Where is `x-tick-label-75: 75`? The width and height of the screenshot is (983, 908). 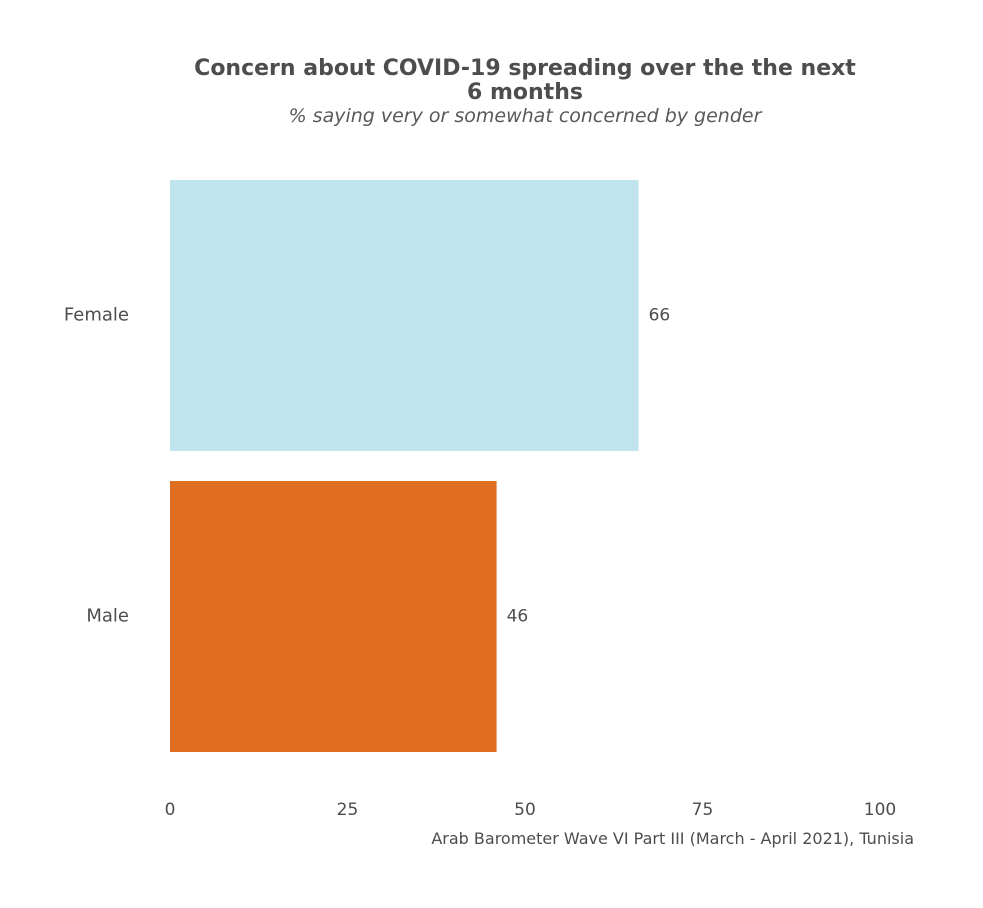 x-tick-label-75: 75 is located at coordinates (703, 810).